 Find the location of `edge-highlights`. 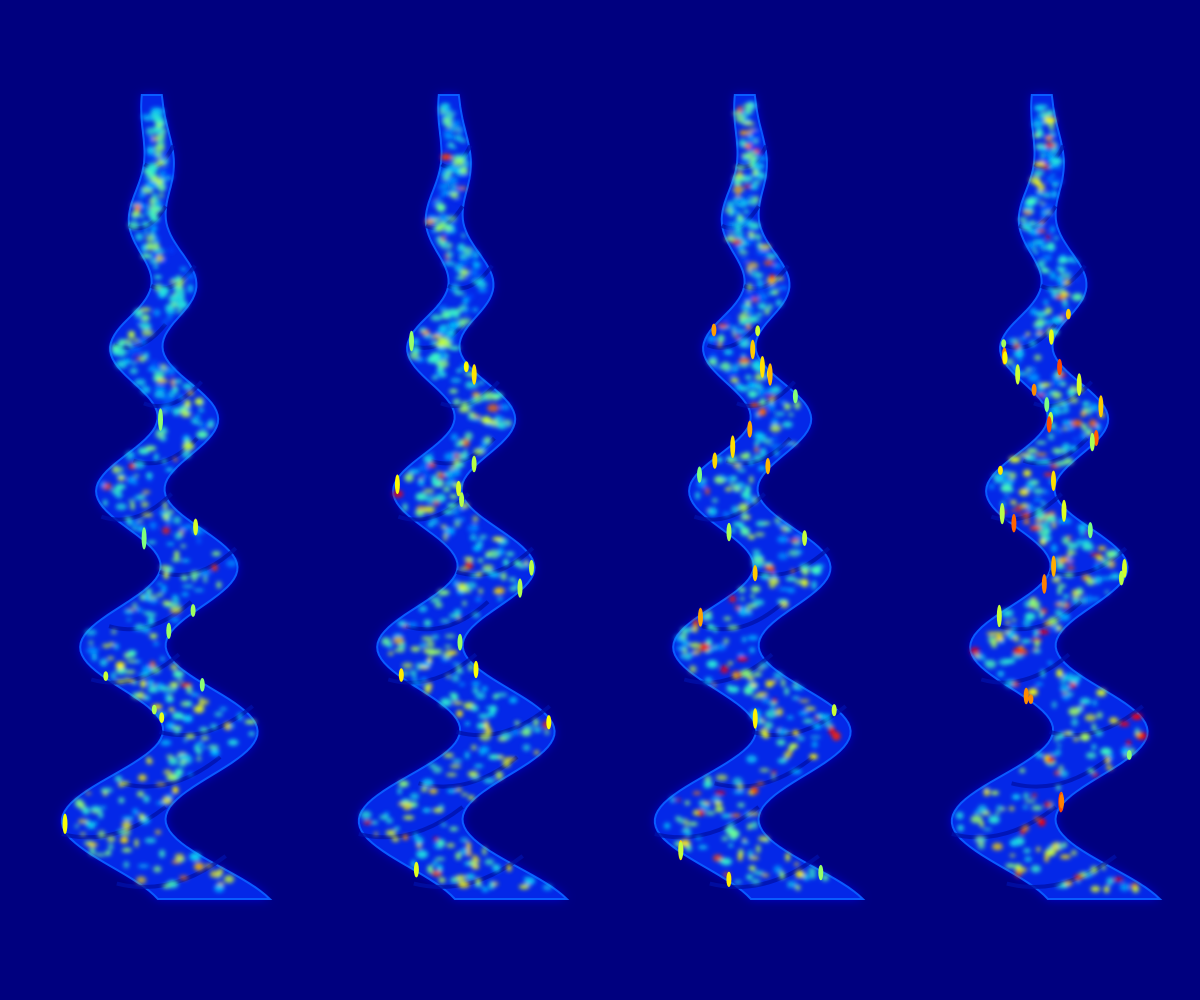

edge-highlights is located at coordinates (1064, 560).